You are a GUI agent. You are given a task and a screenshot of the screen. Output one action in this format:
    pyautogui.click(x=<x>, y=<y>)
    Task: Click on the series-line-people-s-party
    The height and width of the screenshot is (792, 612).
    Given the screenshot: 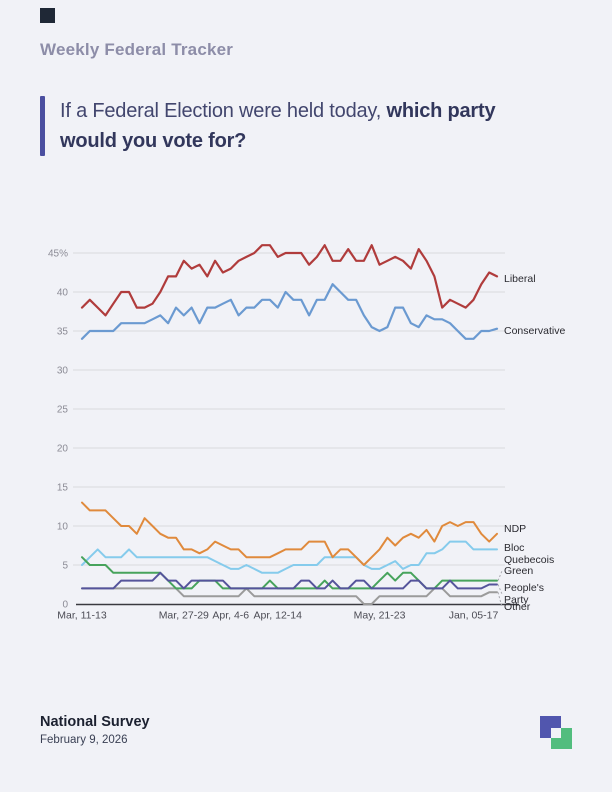 What is the action you would take?
    pyautogui.click(x=289, y=580)
    